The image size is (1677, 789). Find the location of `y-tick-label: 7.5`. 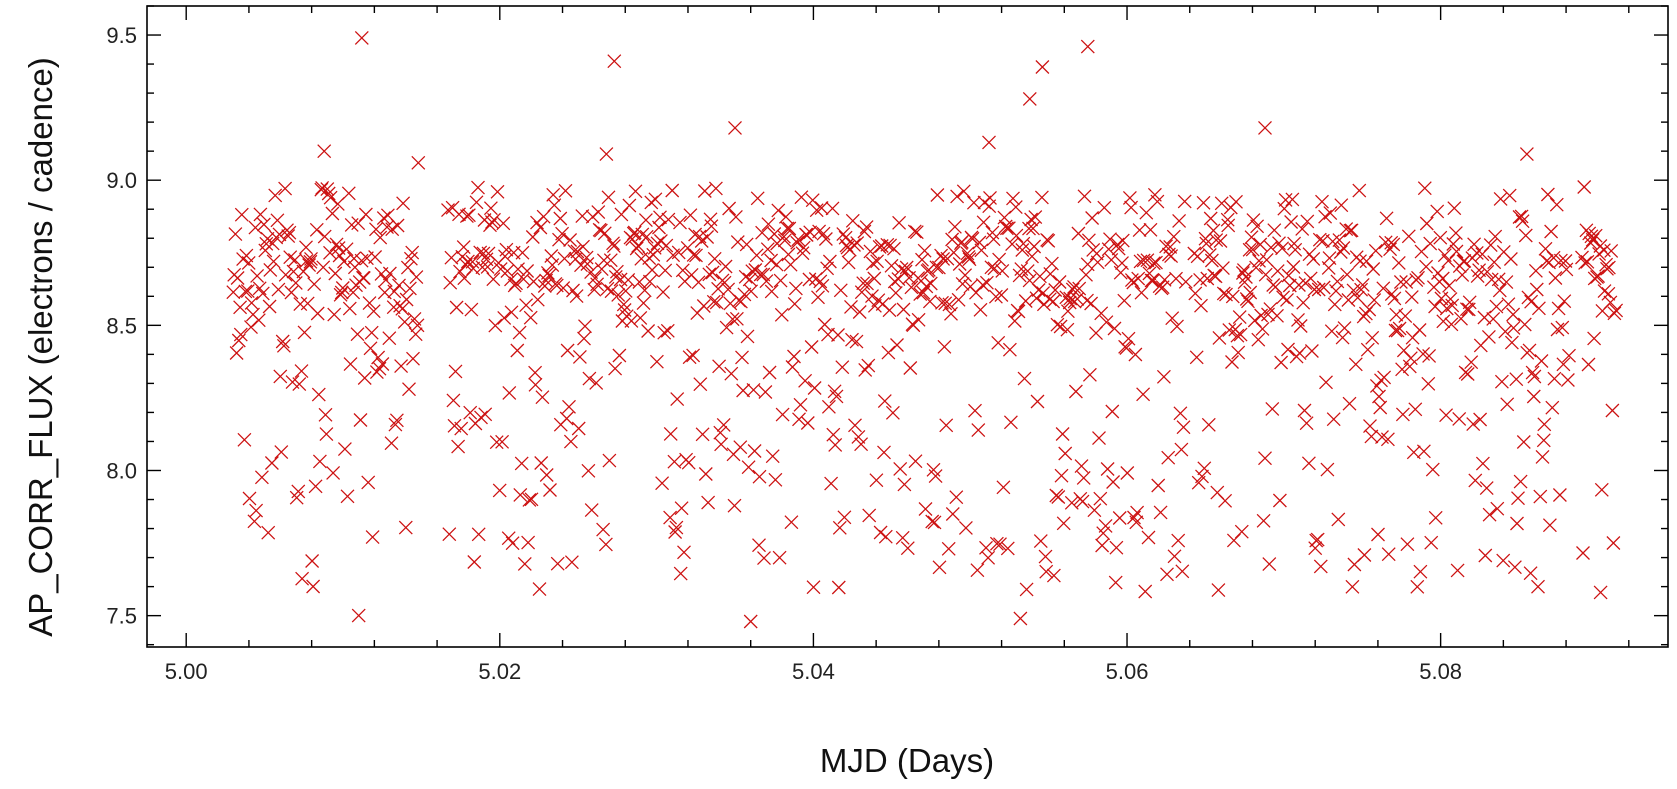

y-tick-label: 7.5 is located at coordinates (121, 616).